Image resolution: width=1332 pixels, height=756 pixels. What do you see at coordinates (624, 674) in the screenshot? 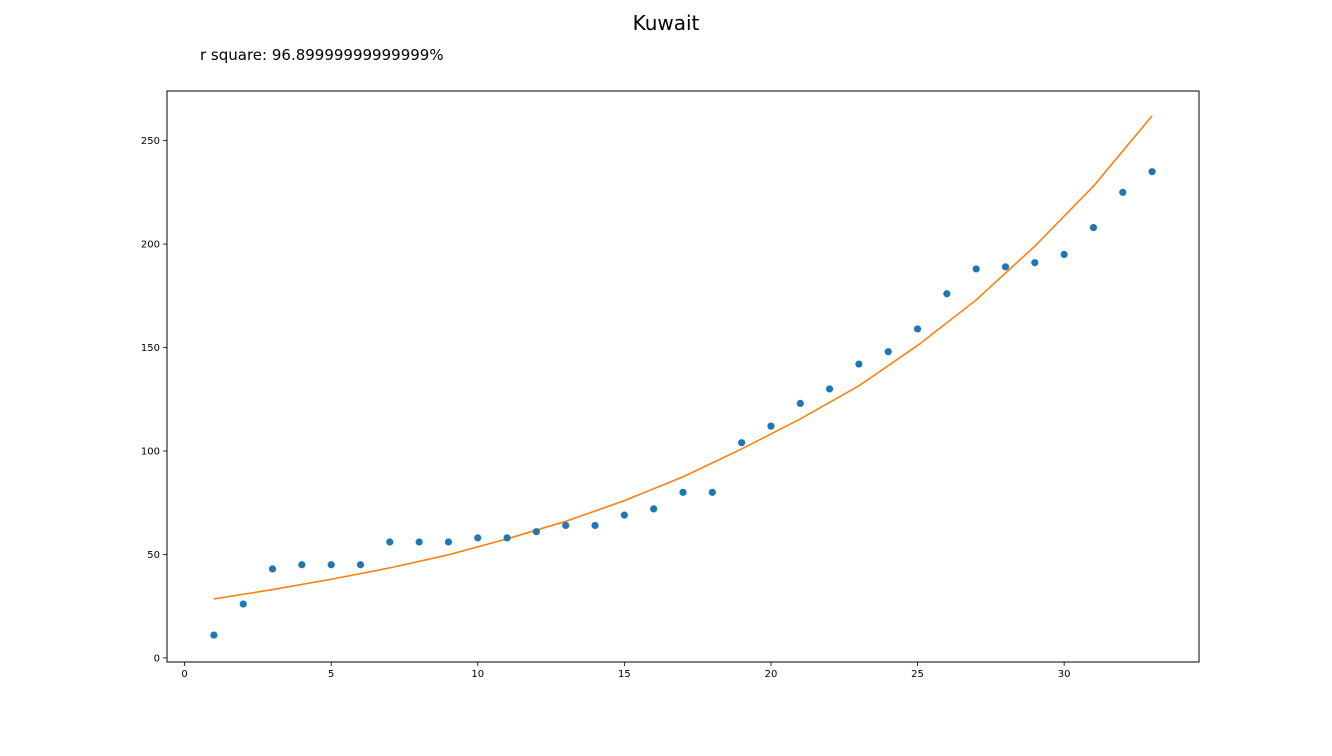
I see `x-tick-label: 15` at bounding box center [624, 674].